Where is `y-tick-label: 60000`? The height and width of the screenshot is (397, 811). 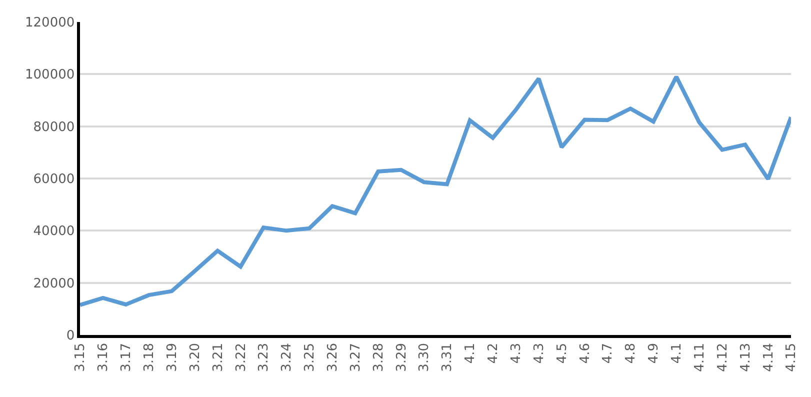 y-tick-label: 60000 is located at coordinates (54, 180).